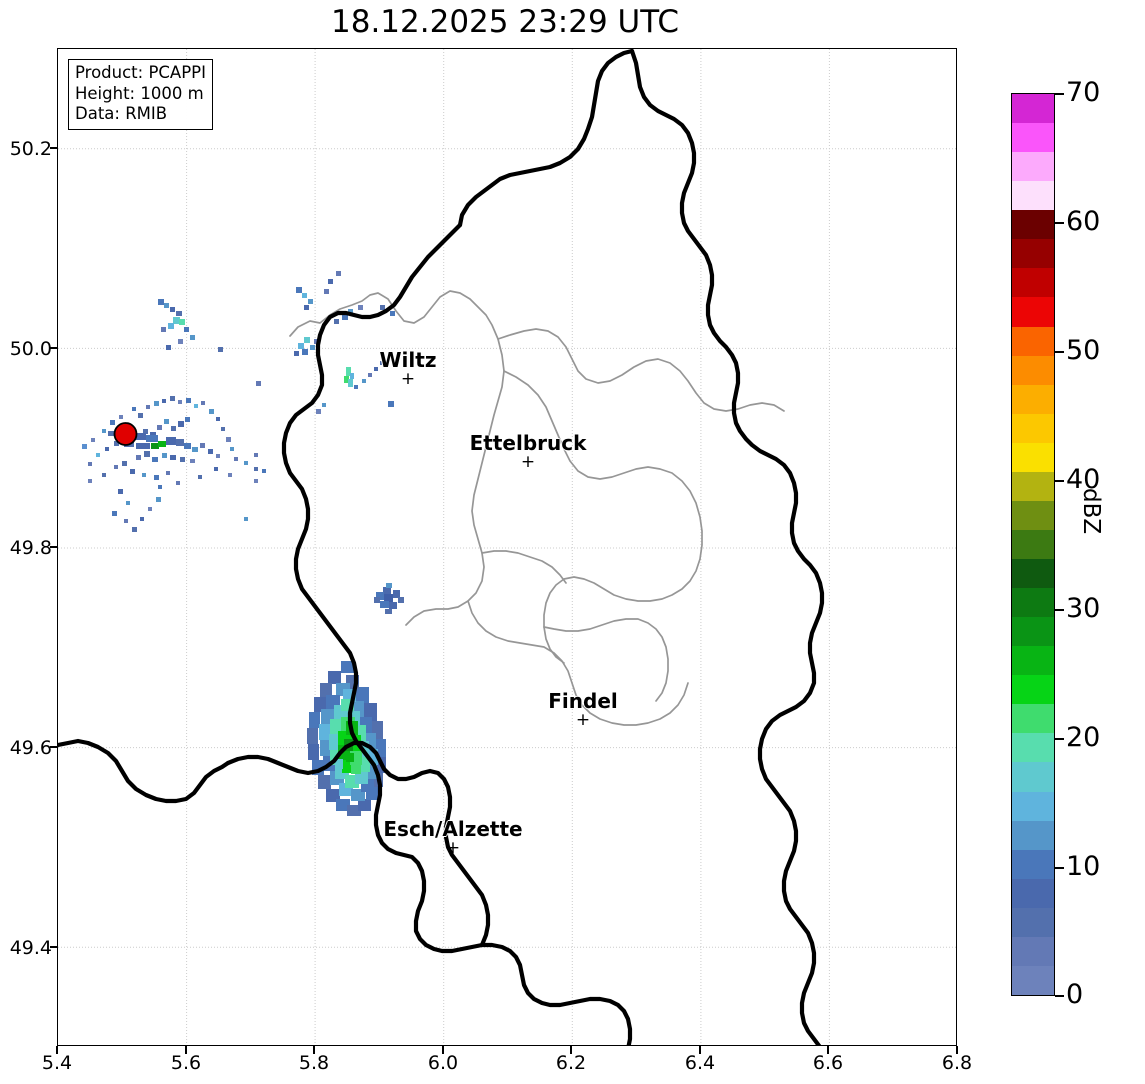 The image size is (1145, 1084). I want to click on echo-speckle-north, so click(276, 404).